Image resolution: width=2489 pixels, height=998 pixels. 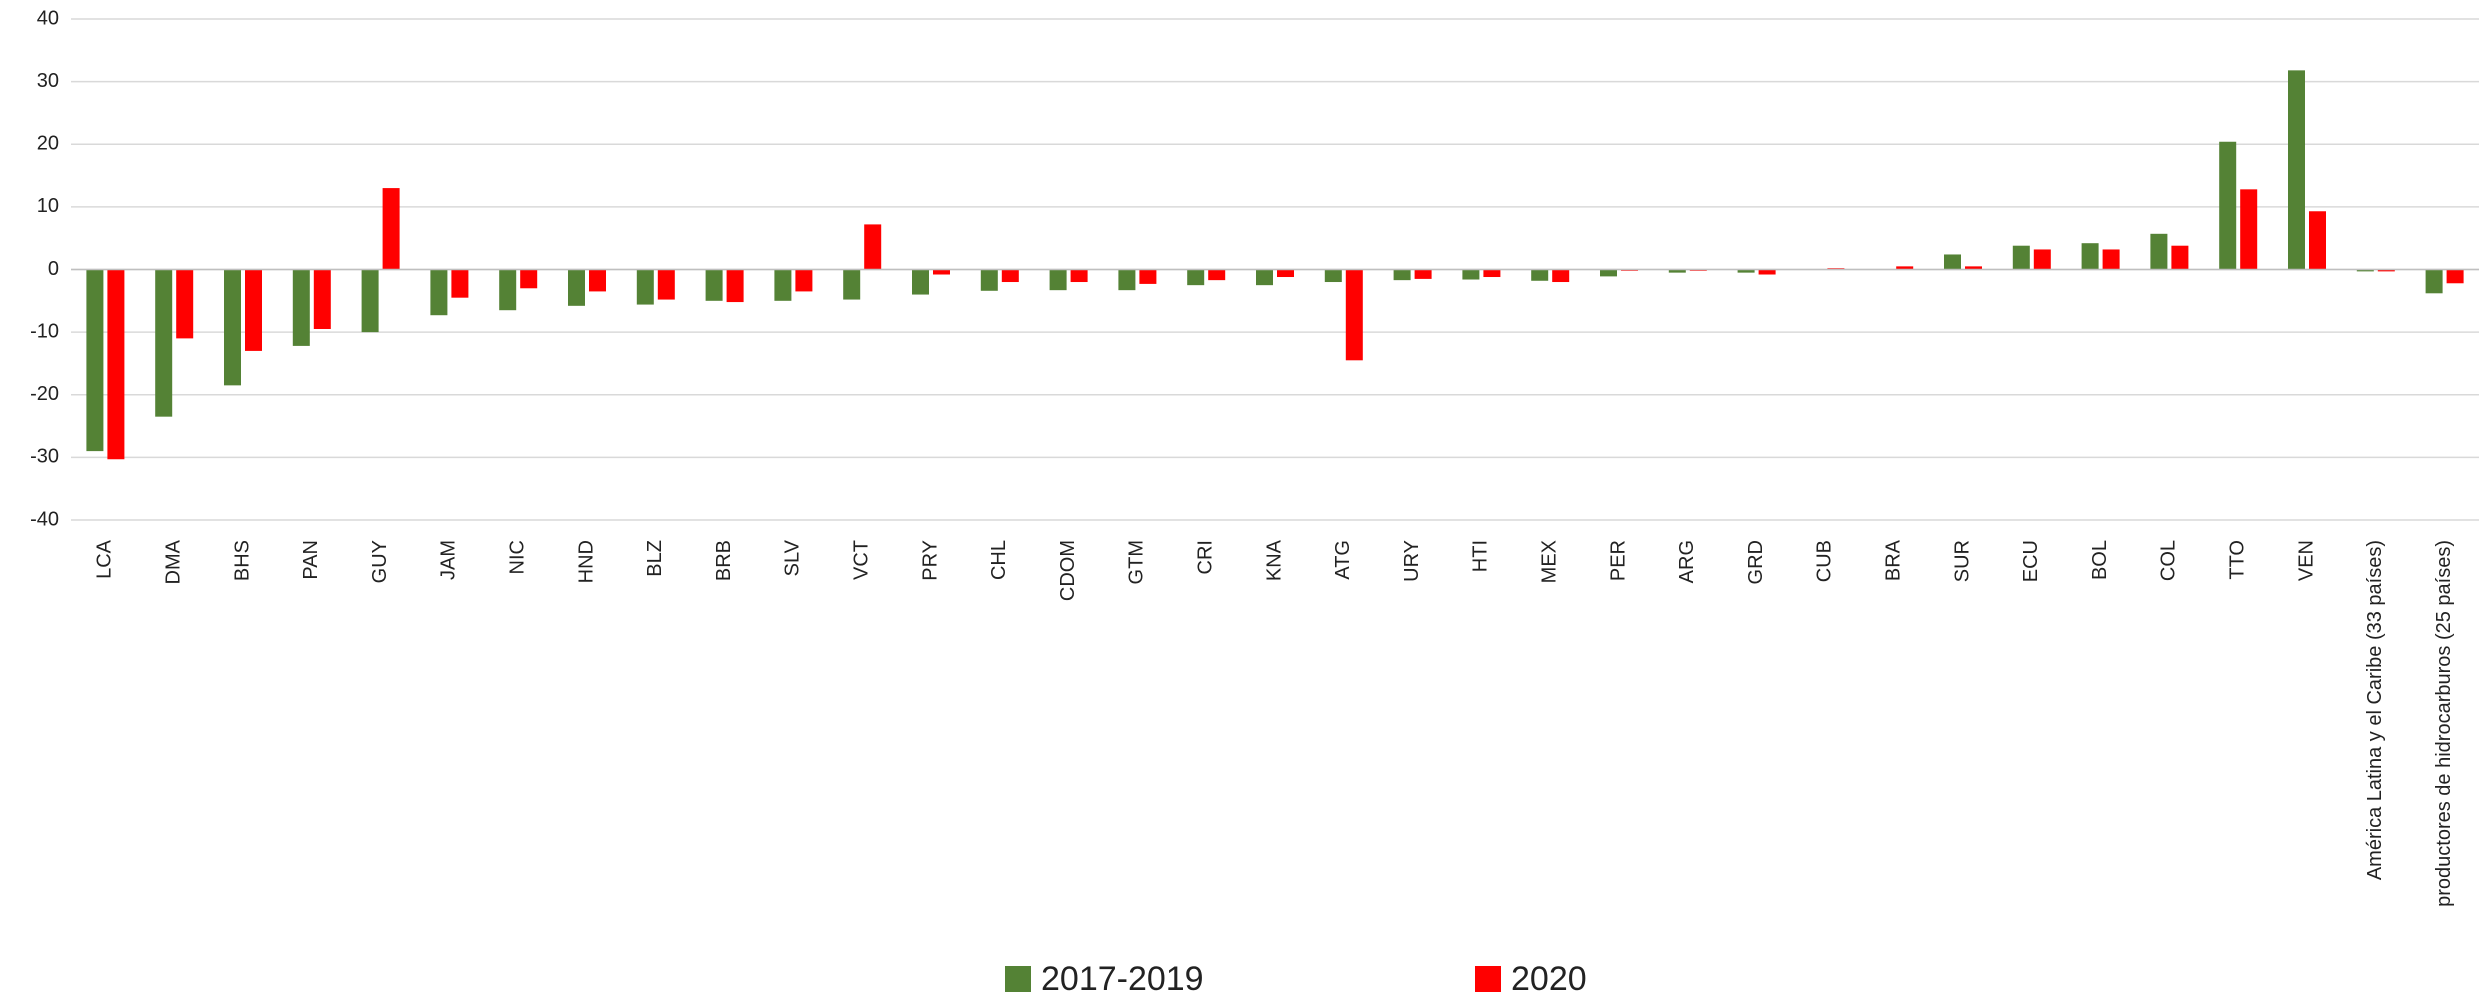 I want to click on x-tick-label: CUB, so click(x=1825, y=561).